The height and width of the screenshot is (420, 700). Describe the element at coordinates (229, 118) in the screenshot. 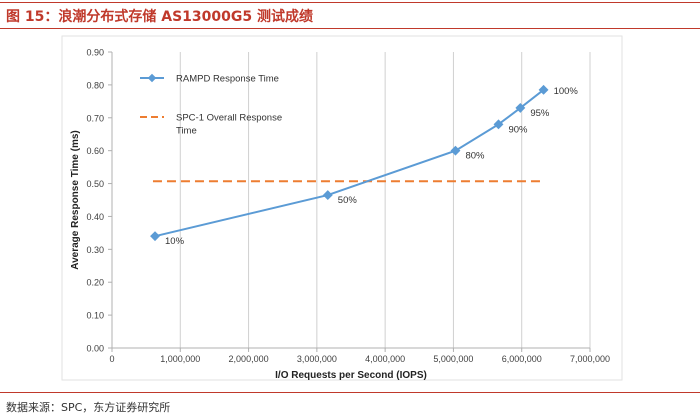

I see `legend-reference-label: SPC-1 Overall Response` at that location.